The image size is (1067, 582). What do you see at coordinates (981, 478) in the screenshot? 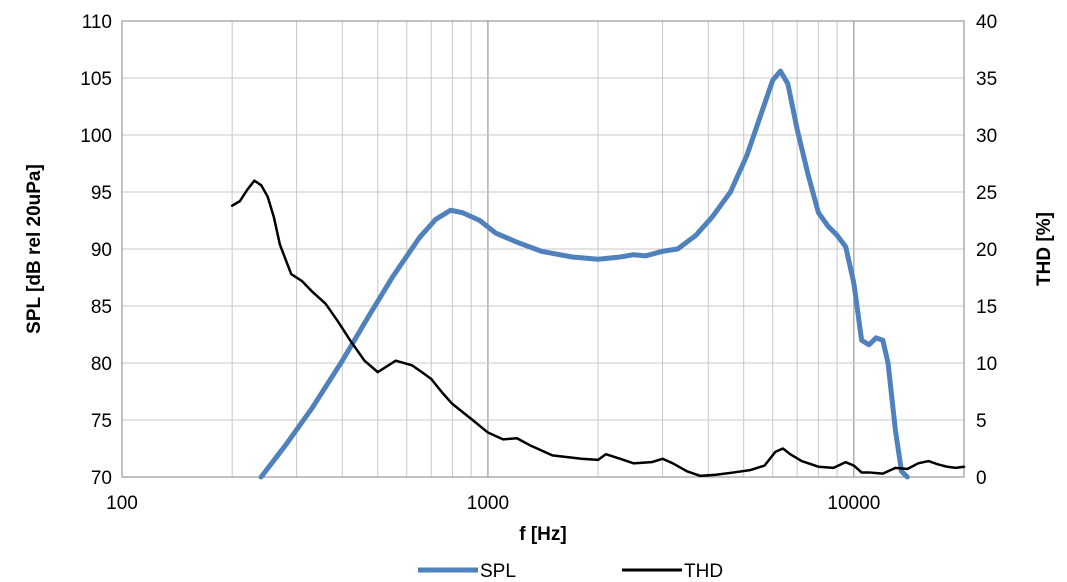
I see `right-y-tick-label: 0` at bounding box center [981, 478].